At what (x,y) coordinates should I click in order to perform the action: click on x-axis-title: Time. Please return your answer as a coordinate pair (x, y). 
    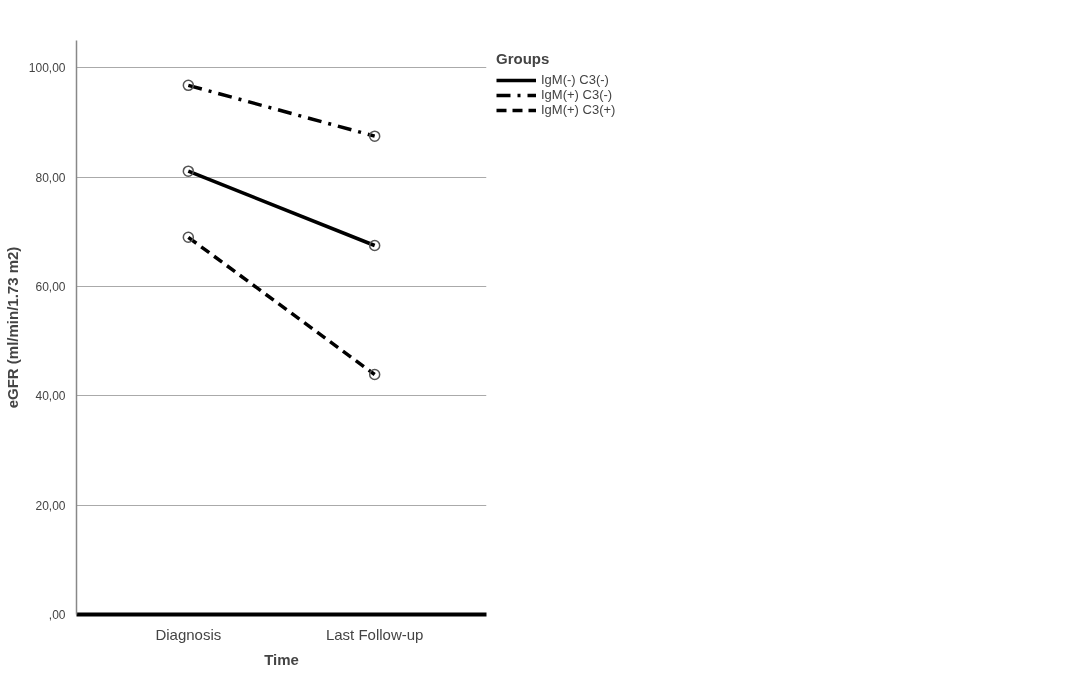
    Looking at the image, I should click on (281, 659).